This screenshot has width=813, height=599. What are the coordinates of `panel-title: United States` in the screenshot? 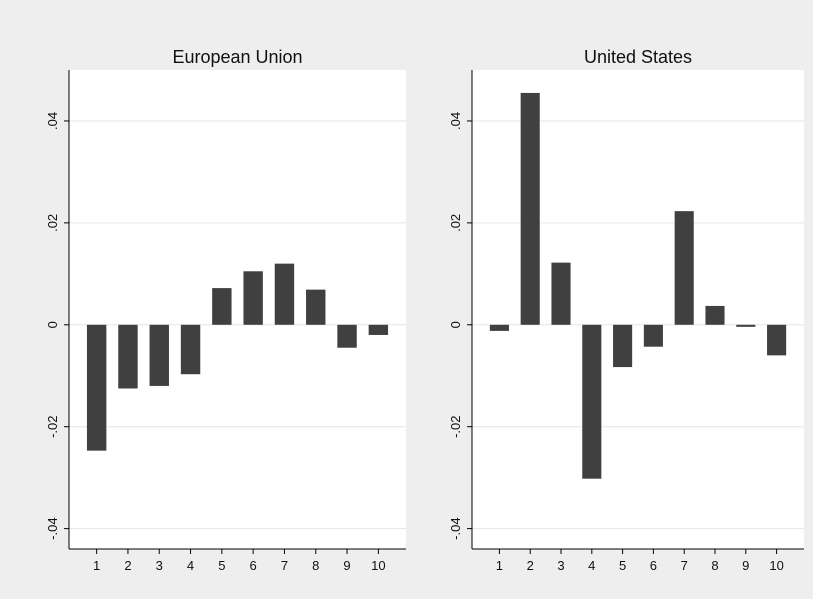 It's located at (638, 57).